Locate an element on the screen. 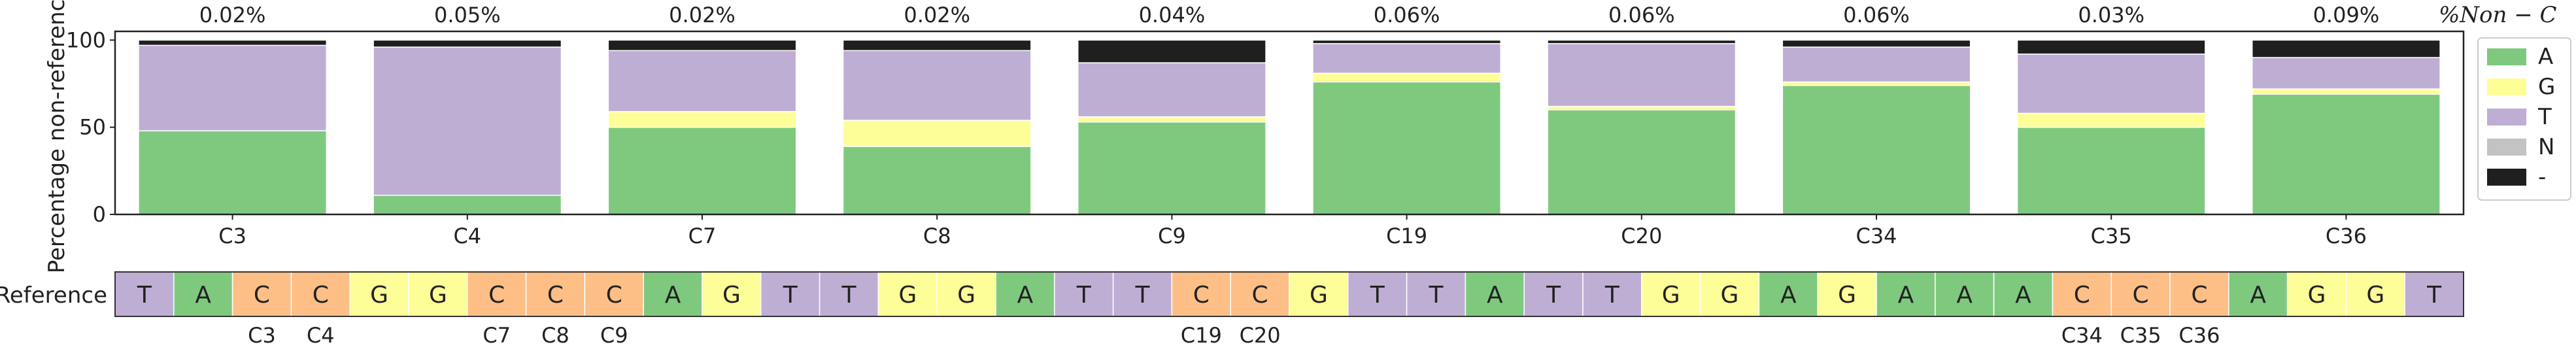  bar-segment-C7-gap is located at coordinates (702, 45).